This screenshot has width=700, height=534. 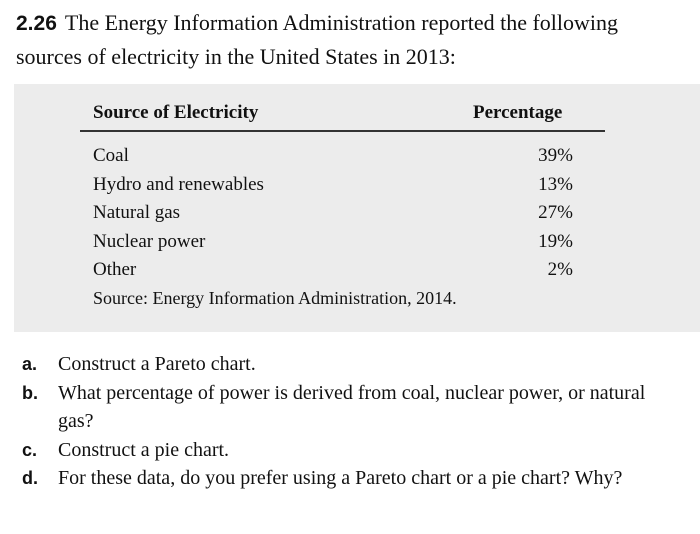 I want to click on part-text: Construct a pie chart., so click(x=144, y=449).